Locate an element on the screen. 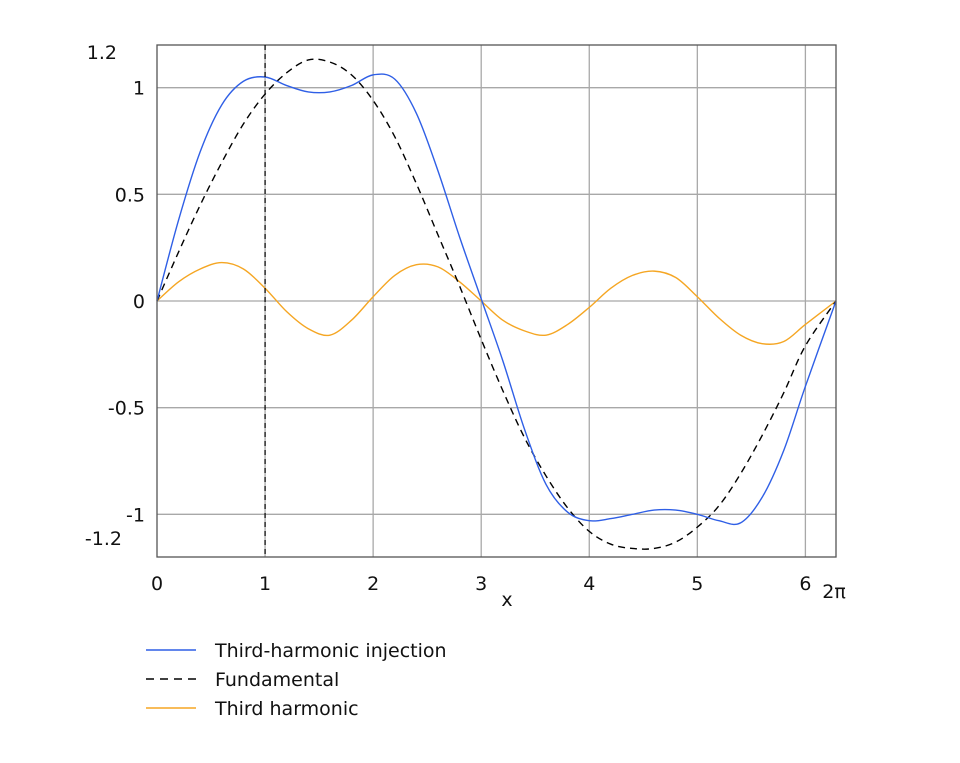 The height and width of the screenshot is (763, 960). x-tick-label: 2π is located at coordinates (834, 592).